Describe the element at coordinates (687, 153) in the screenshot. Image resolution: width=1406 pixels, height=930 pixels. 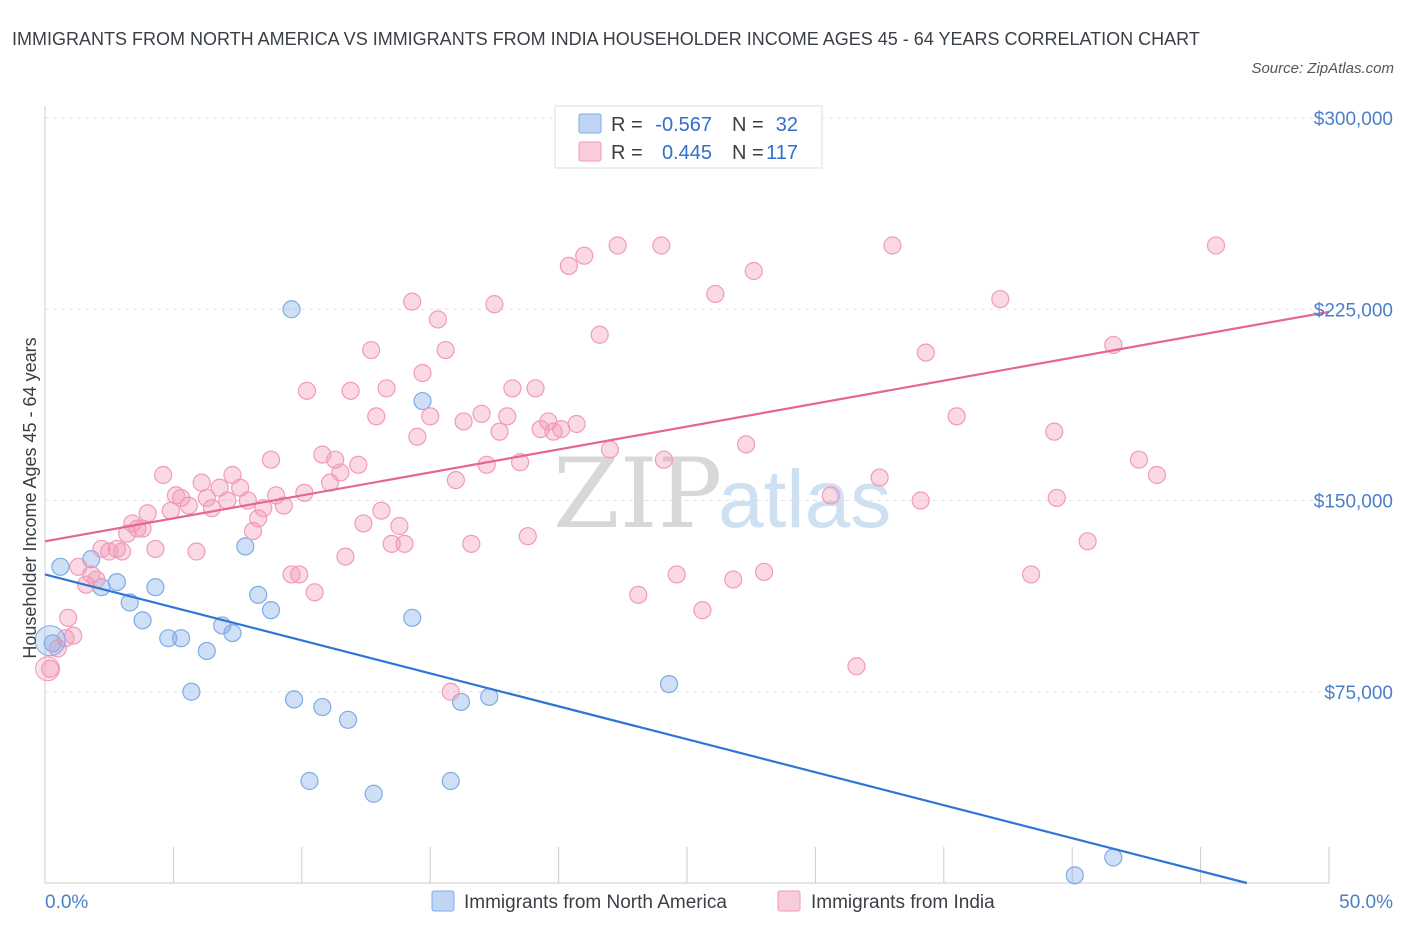
I see `legend-r-value-2: 0.445` at that location.